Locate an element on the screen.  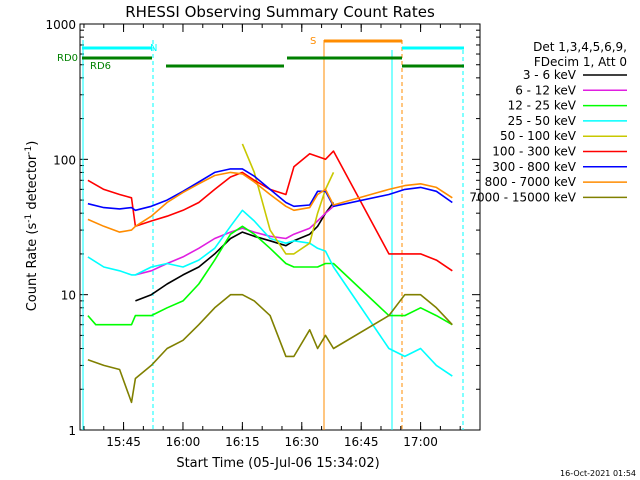
legend-label: 800 - 7000 keV is located at coordinates (531, 182).